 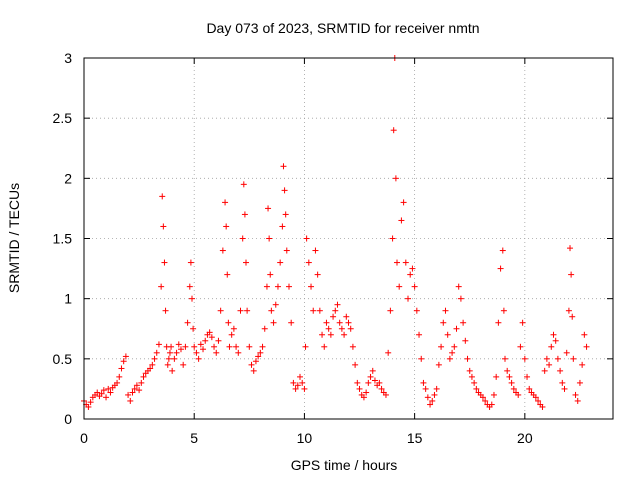 I want to click on x-tick-labels: 0 5 10 15 20, so click(x=306, y=438).